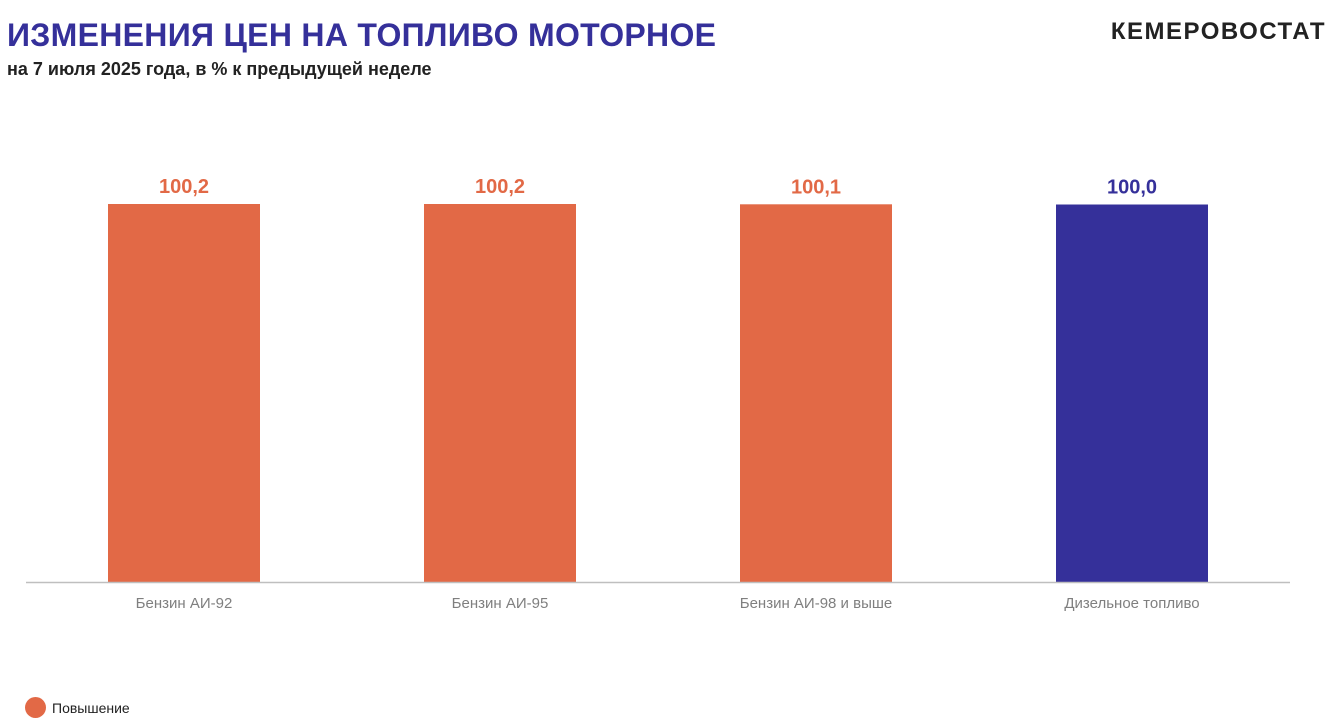 This screenshot has width=1338, height=726. Describe the element at coordinates (184, 187) in the screenshot. I see `data-label-1: 100,2` at that location.